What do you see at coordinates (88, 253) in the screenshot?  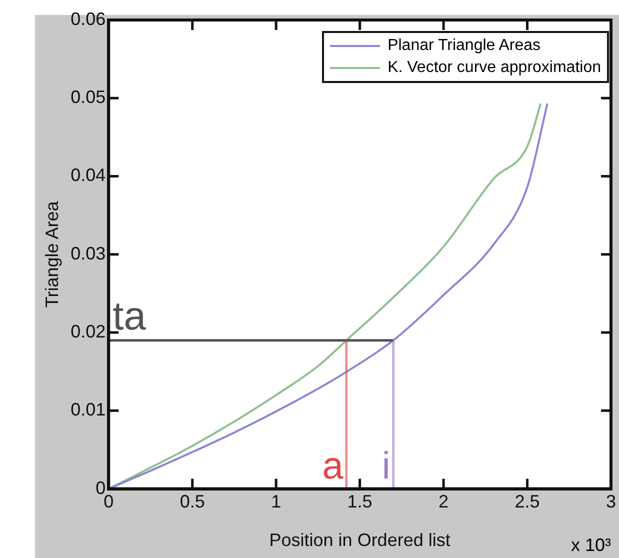 I see `y-tick-label: 0.03` at bounding box center [88, 253].